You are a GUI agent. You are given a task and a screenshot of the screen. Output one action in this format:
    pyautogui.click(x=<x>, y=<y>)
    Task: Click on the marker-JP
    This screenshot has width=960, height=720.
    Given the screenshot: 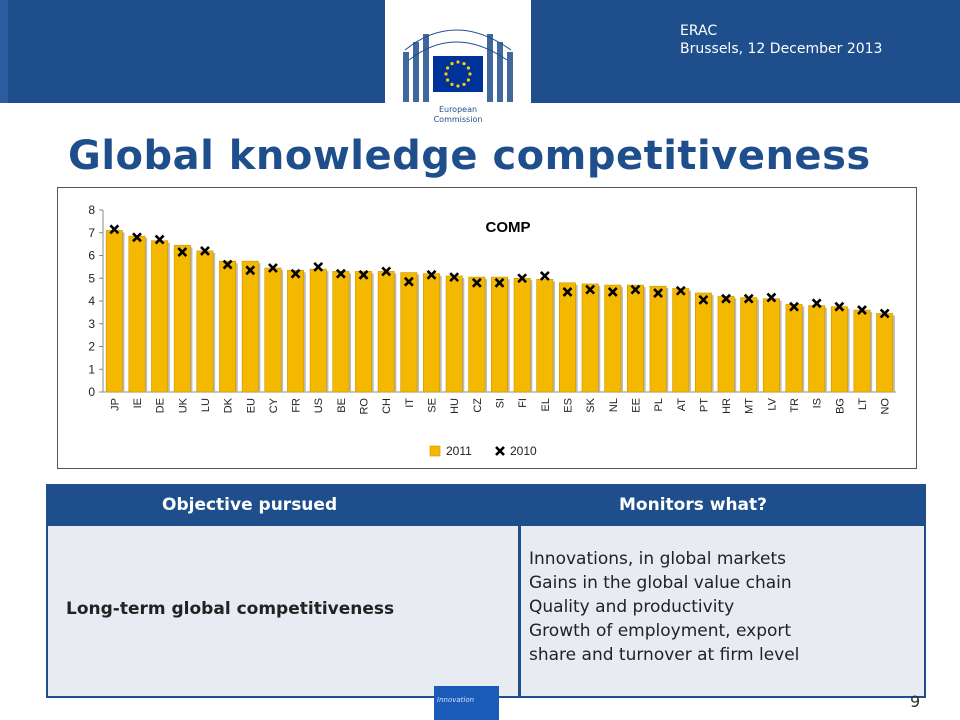 What is the action you would take?
    pyautogui.click(x=114, y=229)
    